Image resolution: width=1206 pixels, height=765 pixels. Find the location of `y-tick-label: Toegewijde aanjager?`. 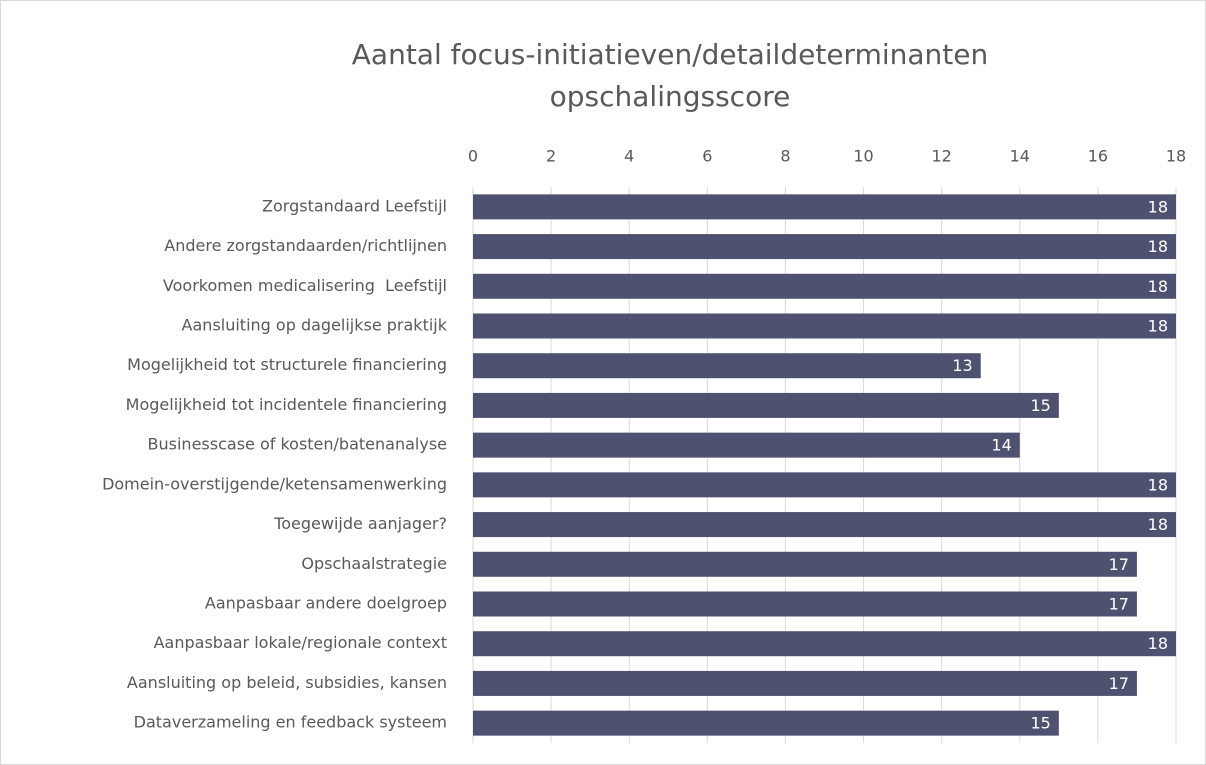

y-tick-label: Toegewijde aanjager? is located at coordinates (360, 523).